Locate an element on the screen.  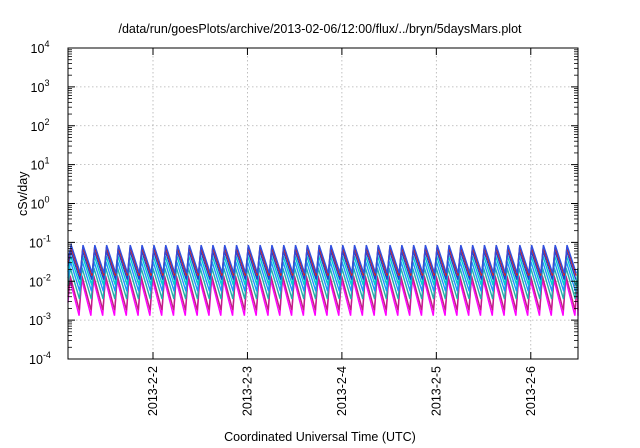
y-tick-label: 10² is located at coordinates (40, 125).